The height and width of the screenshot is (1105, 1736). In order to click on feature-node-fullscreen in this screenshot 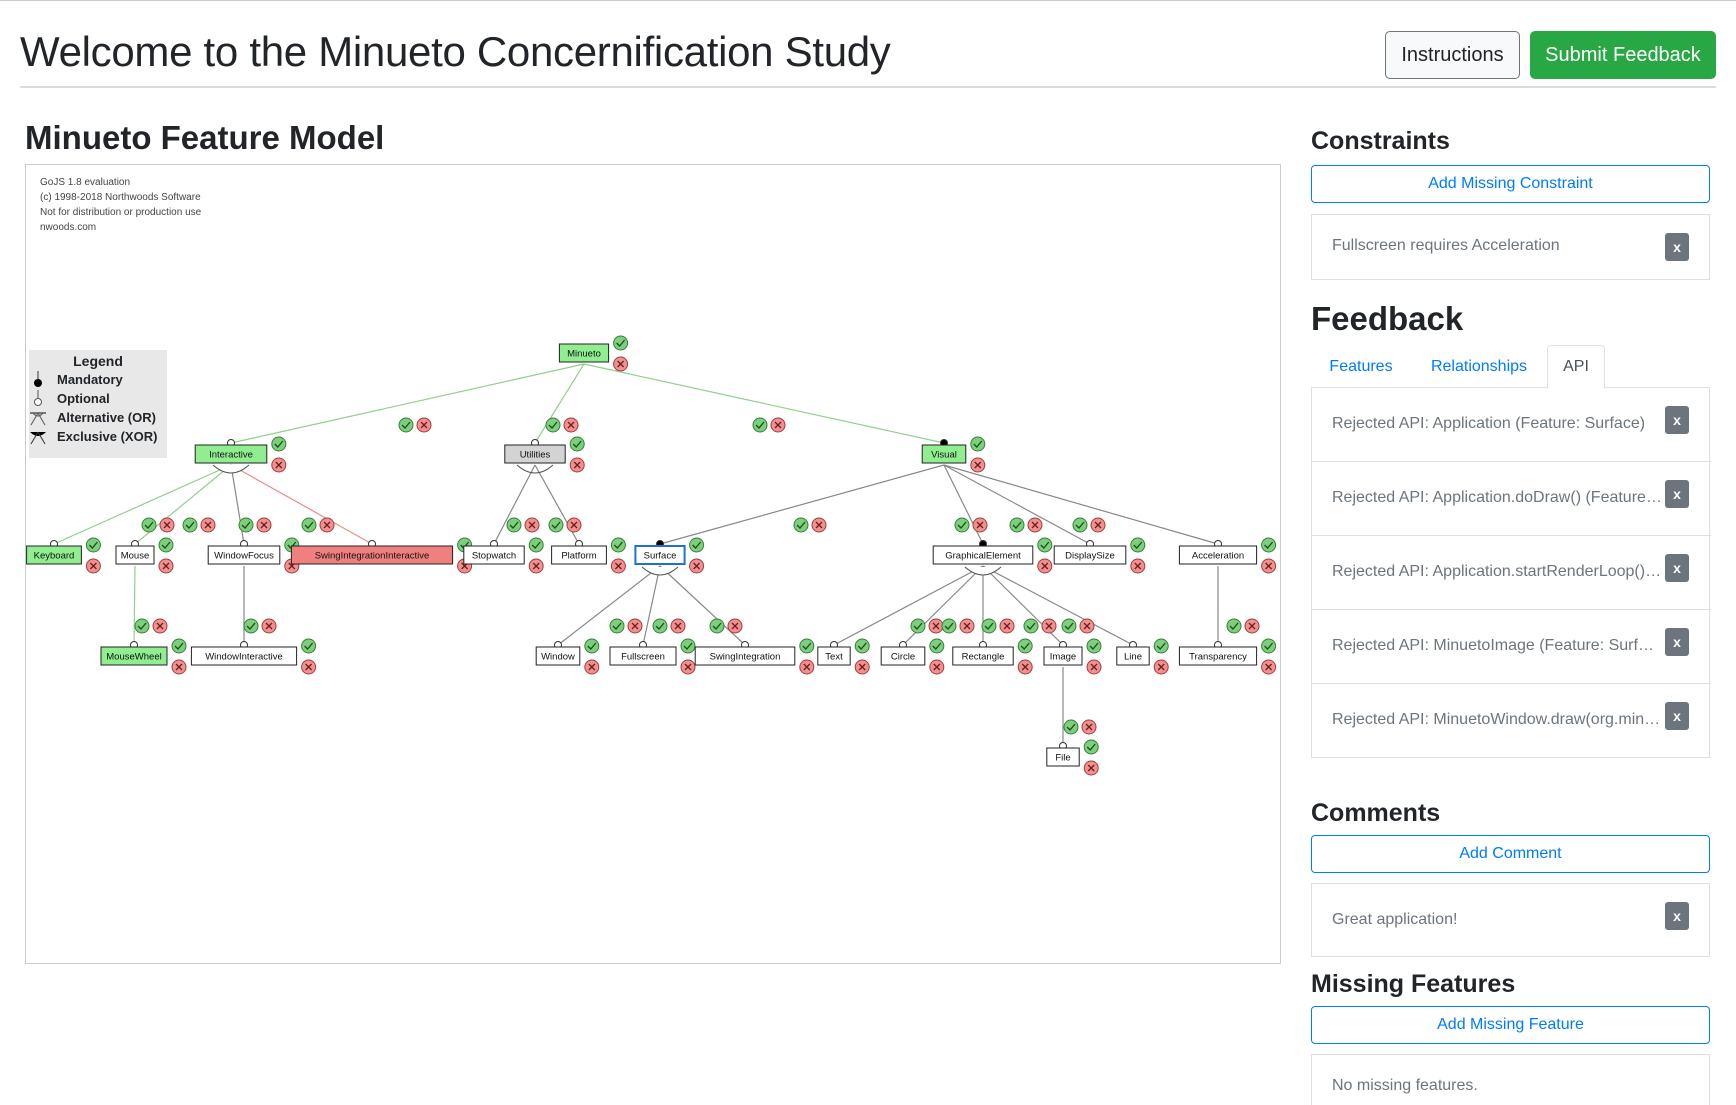, I will do `click(643, 656)`.